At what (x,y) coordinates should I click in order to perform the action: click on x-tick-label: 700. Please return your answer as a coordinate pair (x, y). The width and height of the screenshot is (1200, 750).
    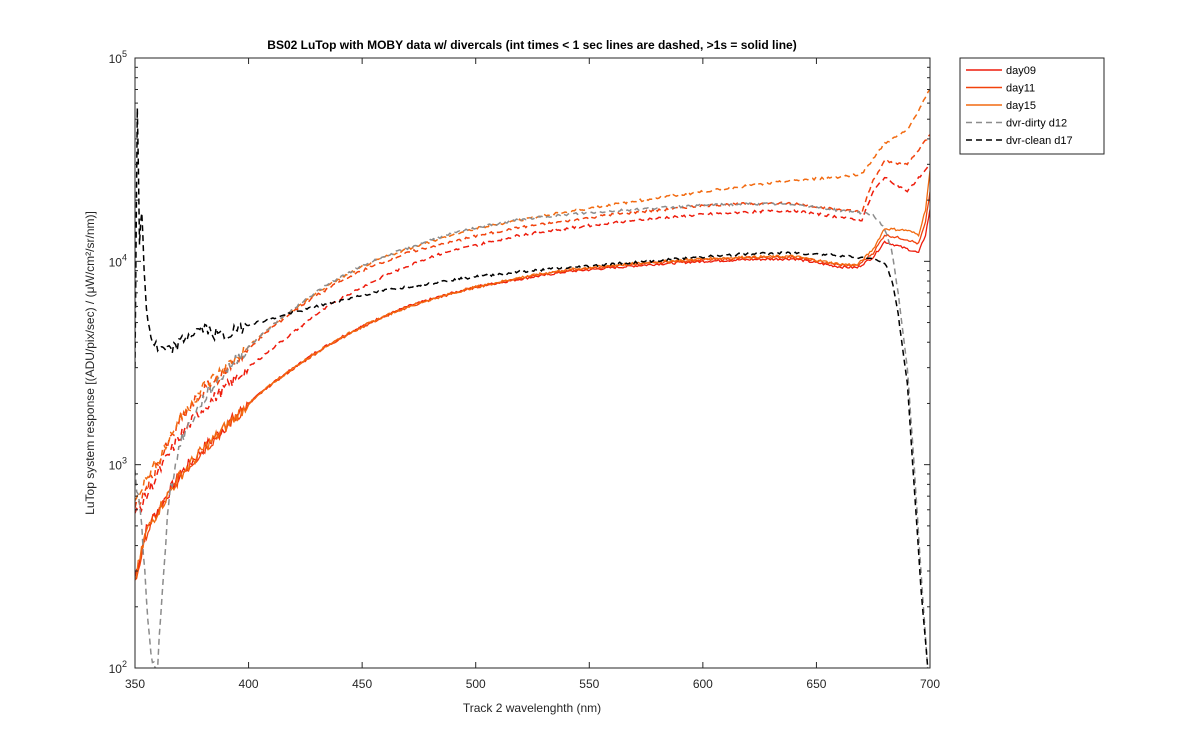
    Looking at the image, I should click on (930, 684).